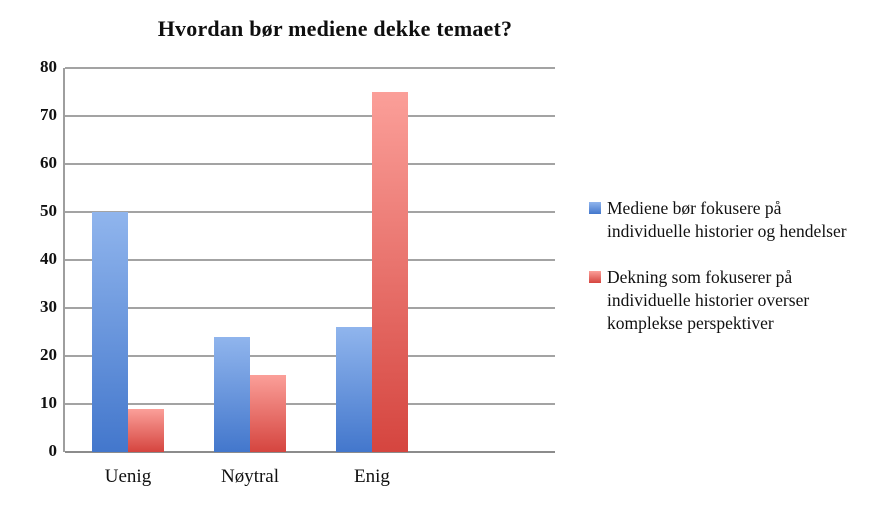 The image size is (883, 517). Describe the element at coordinates (48, 114) in the screenshot. I see `y-tick-label: 70` at that location.